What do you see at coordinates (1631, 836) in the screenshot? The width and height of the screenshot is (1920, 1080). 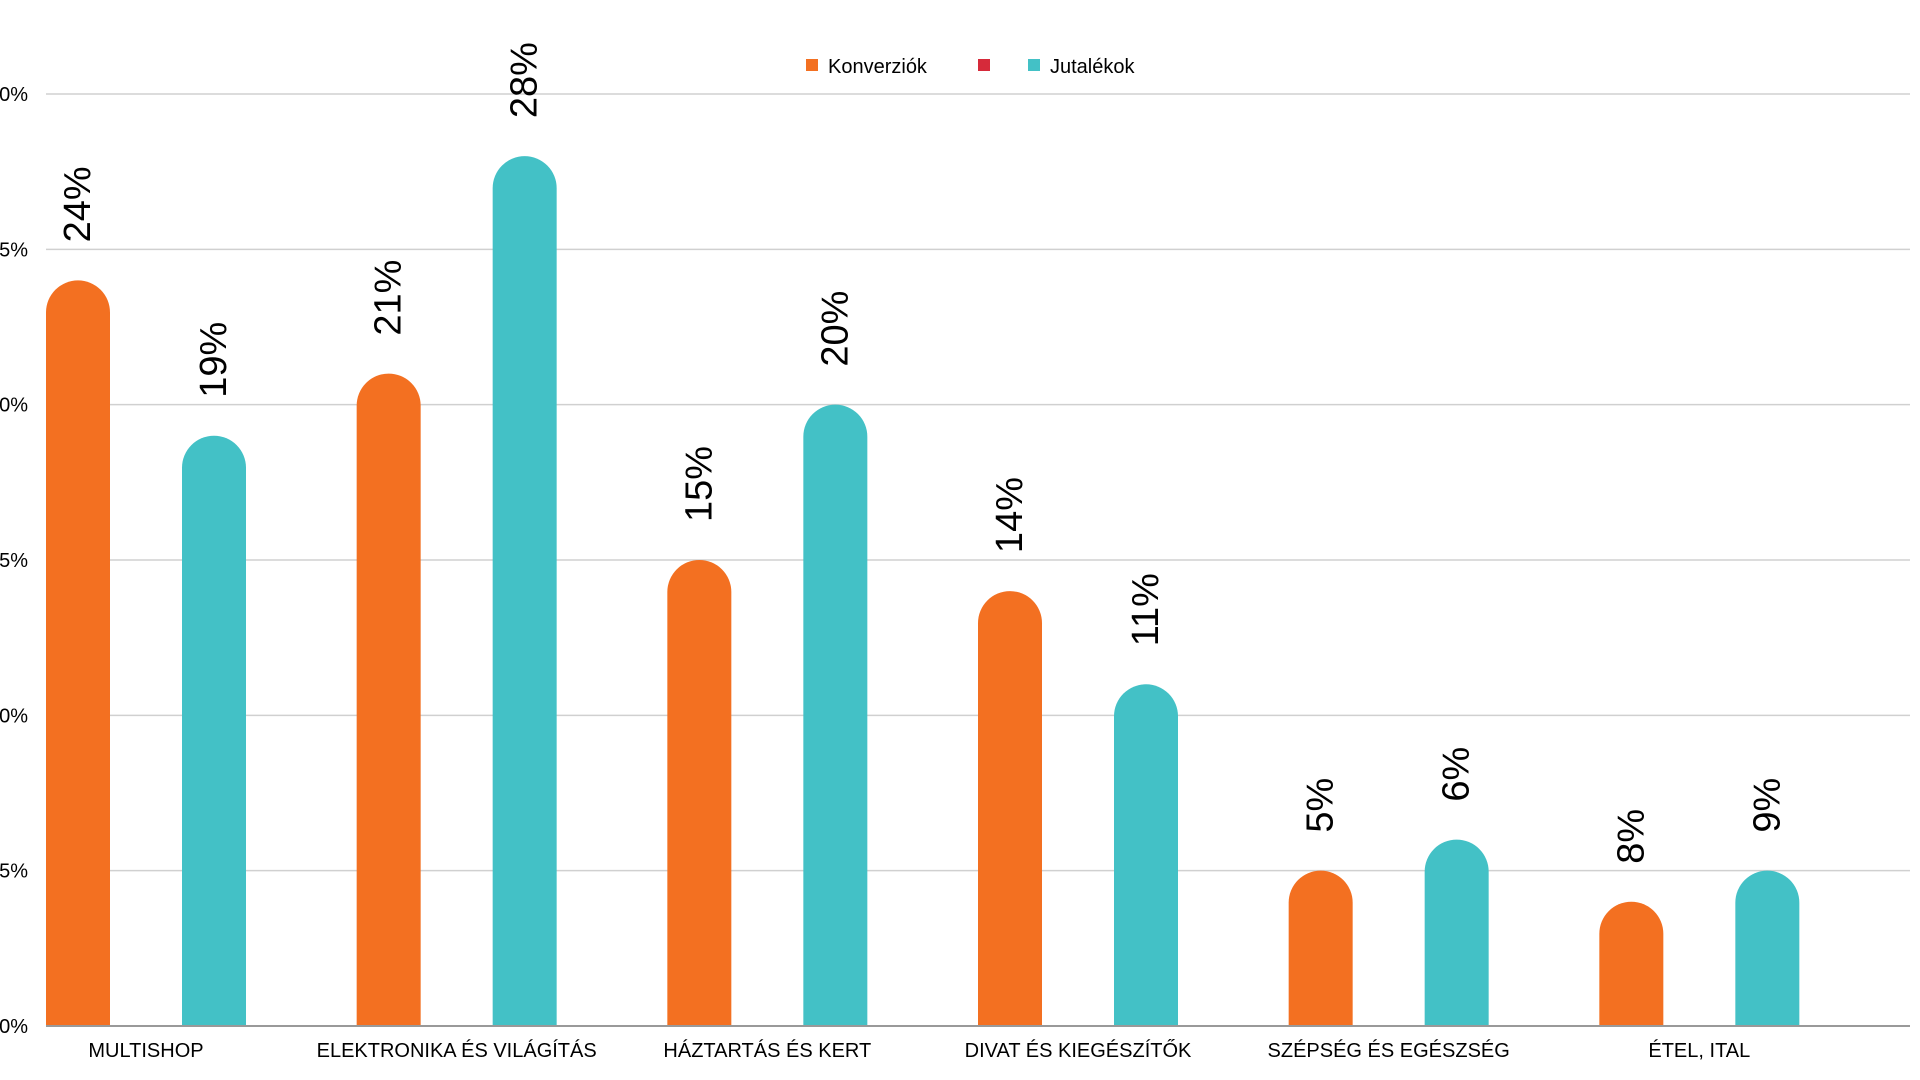 I see `data-label: 8%` at bounding box center [1631, 836].